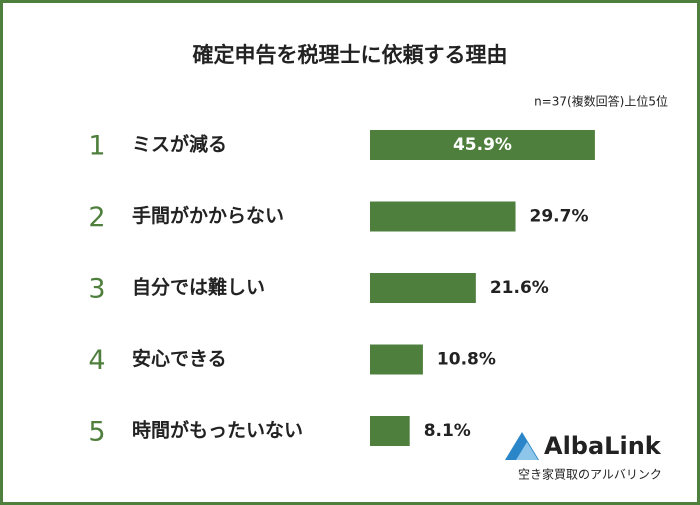 The height and width of the screenshot is (505, 700). I want to click on rank: 5, so click(96, 432).